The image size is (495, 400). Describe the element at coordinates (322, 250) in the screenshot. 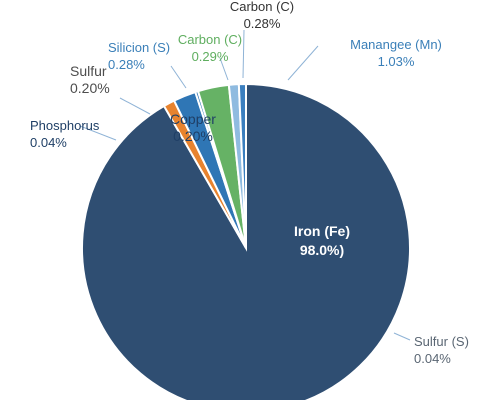

I see `slice-value-label: 98.0%)` at that location.